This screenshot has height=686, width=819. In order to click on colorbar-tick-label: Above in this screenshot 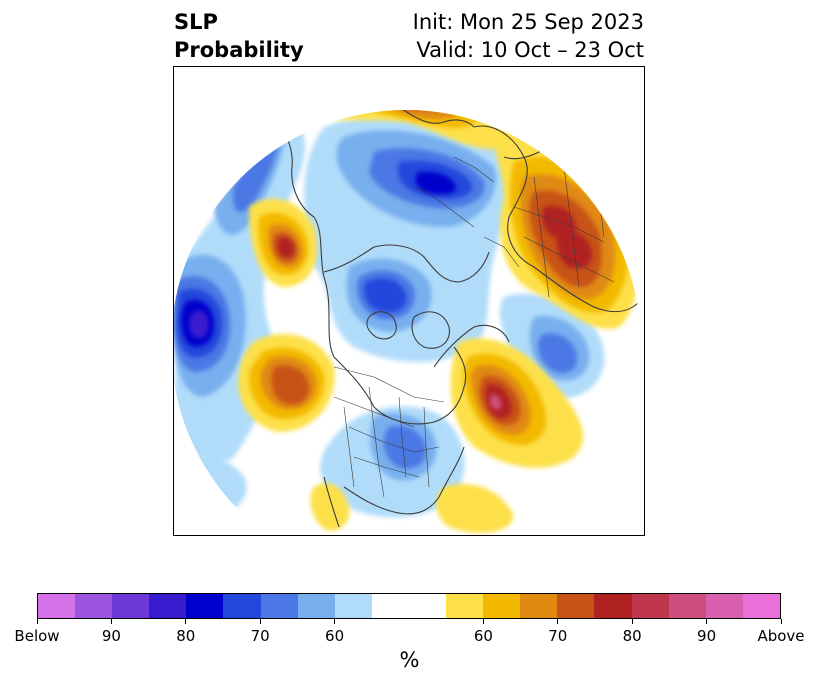, I will do `click(781, 636)`.